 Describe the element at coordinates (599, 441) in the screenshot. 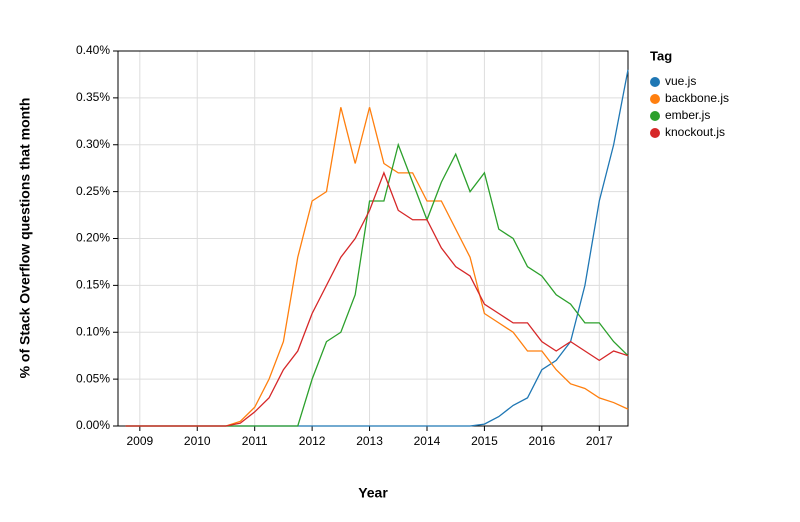

I see `x-tick-label: 2017` at that location.